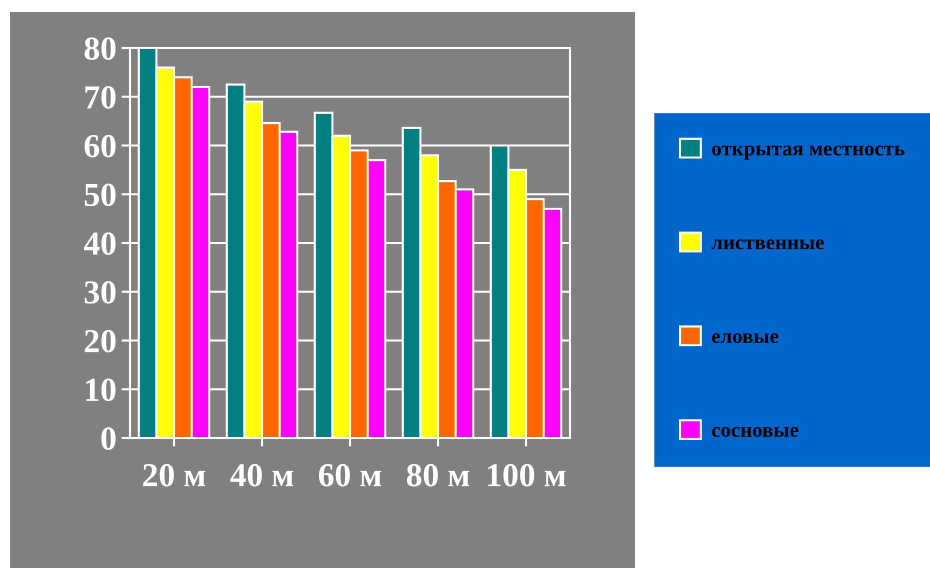 The image size is (930, 569). I want to click on x-tick-label: 80 м, so click(438, 475).